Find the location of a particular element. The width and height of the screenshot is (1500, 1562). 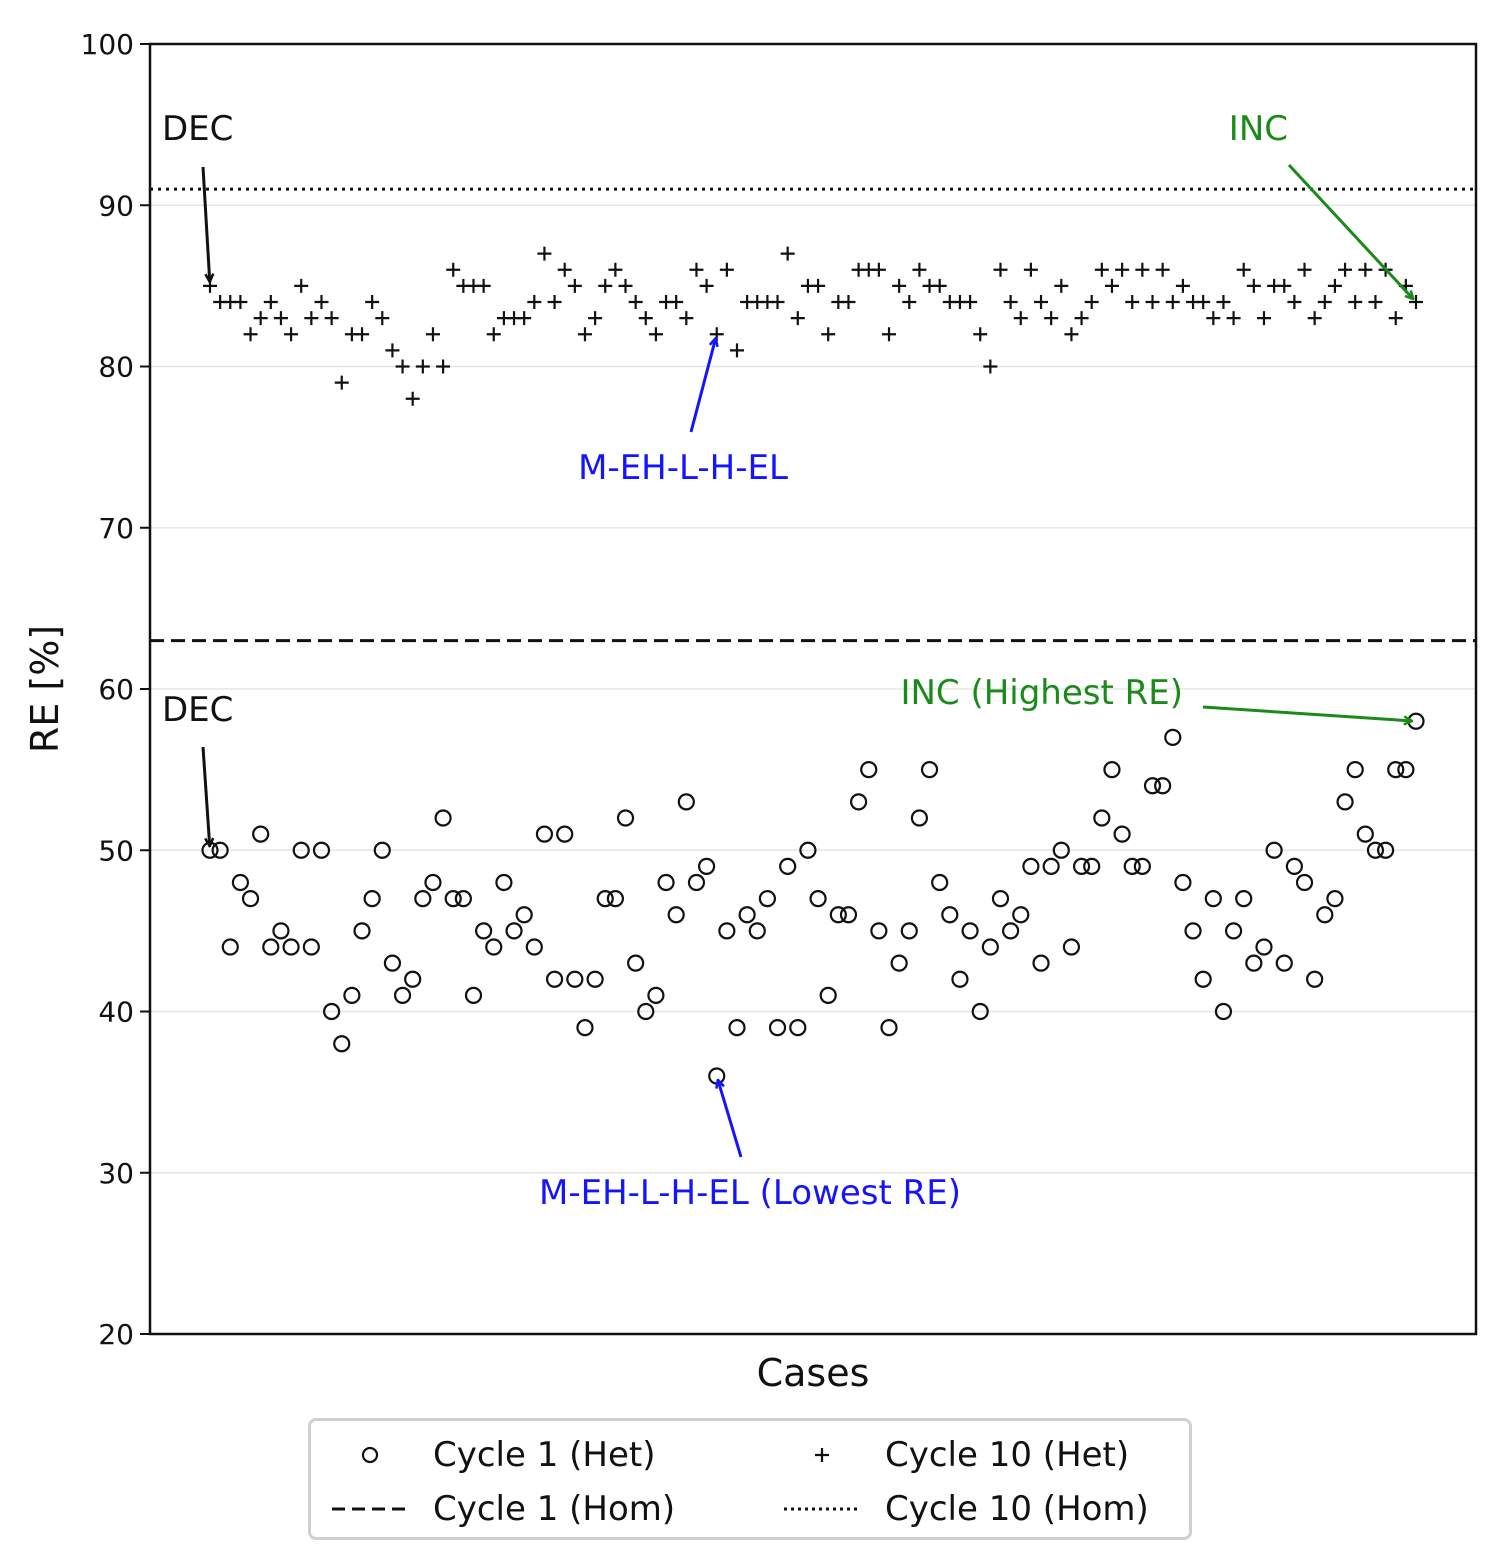

legend-label: Cycle 1 (Hom) is located at coordinates (554, 1509).